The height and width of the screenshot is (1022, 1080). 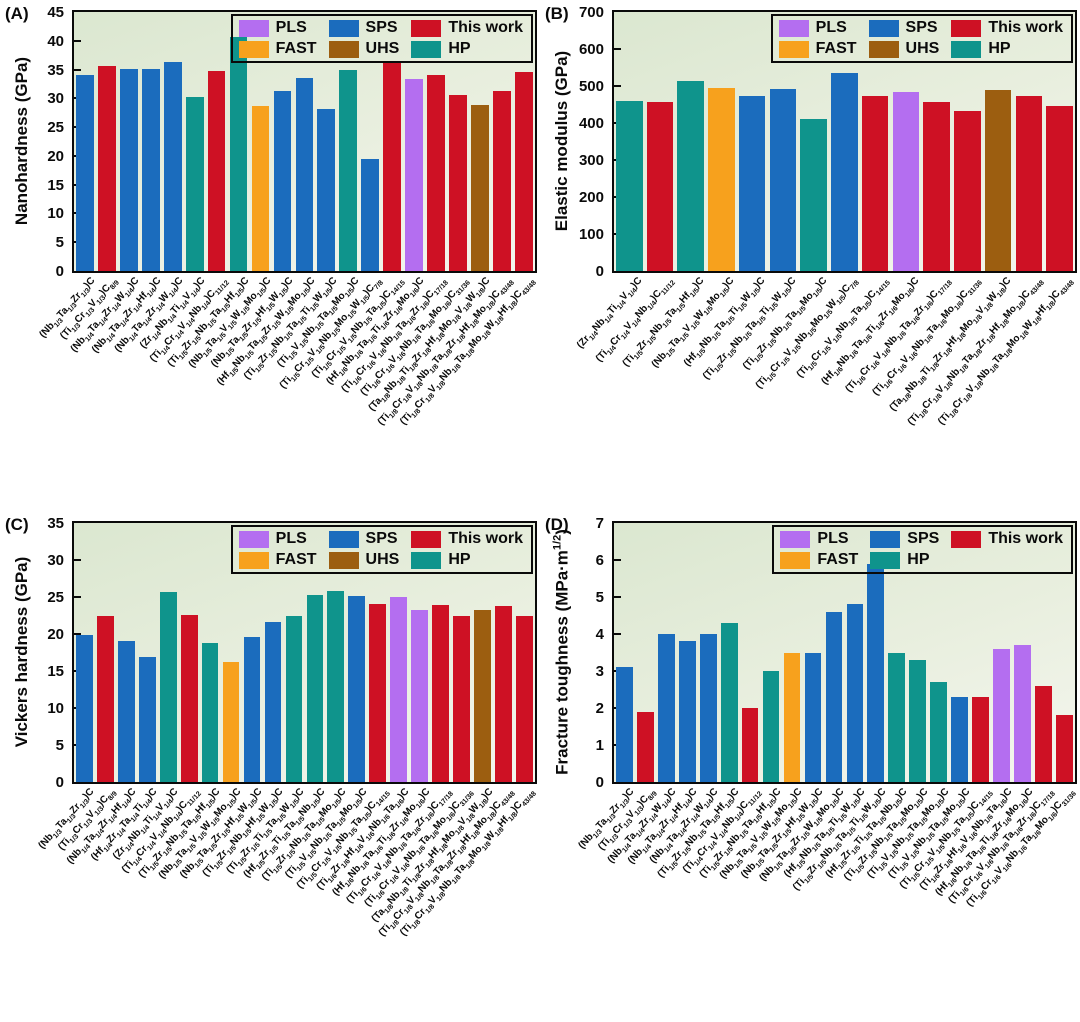 What do you see at coordinates (55, 12) in the screenshot?
I see `y-tick-label: 45` at bounding box center [55, 12].